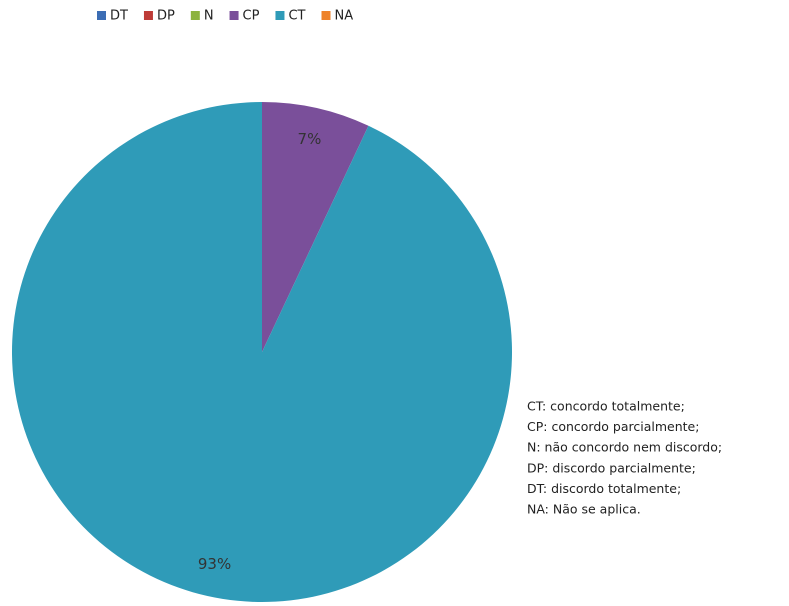 Image resolution: width=789 pixels, height=606 pixels. I want to click on legend-label: CT, so click(296, 16).